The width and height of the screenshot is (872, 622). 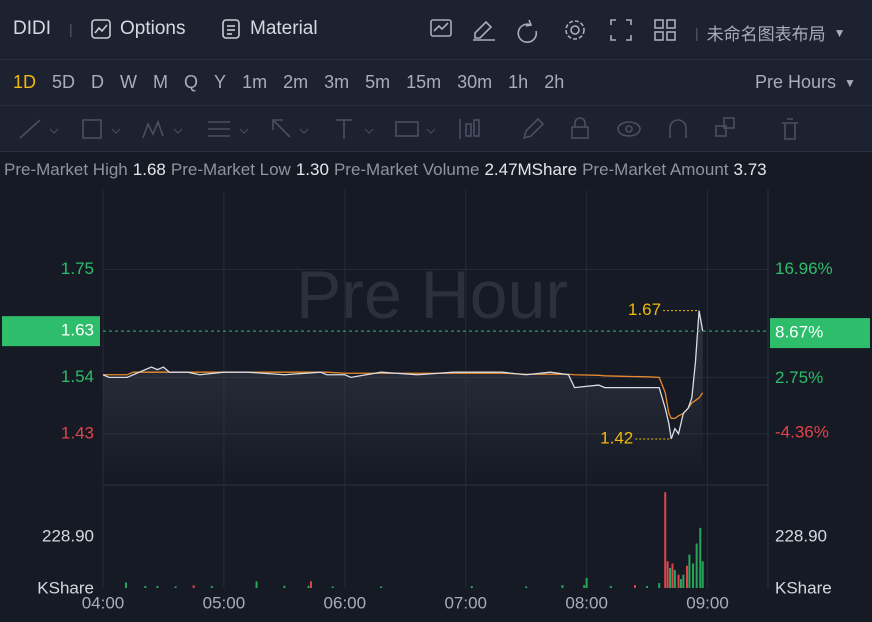 I want to click on drawing-icons, so click(x=436, y=129).